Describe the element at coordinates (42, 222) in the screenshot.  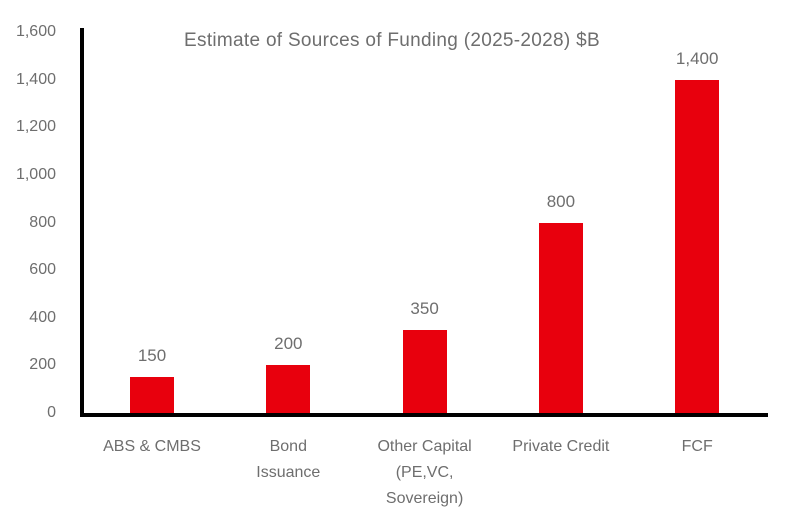
I see `y-tick-label: 800` at that location.